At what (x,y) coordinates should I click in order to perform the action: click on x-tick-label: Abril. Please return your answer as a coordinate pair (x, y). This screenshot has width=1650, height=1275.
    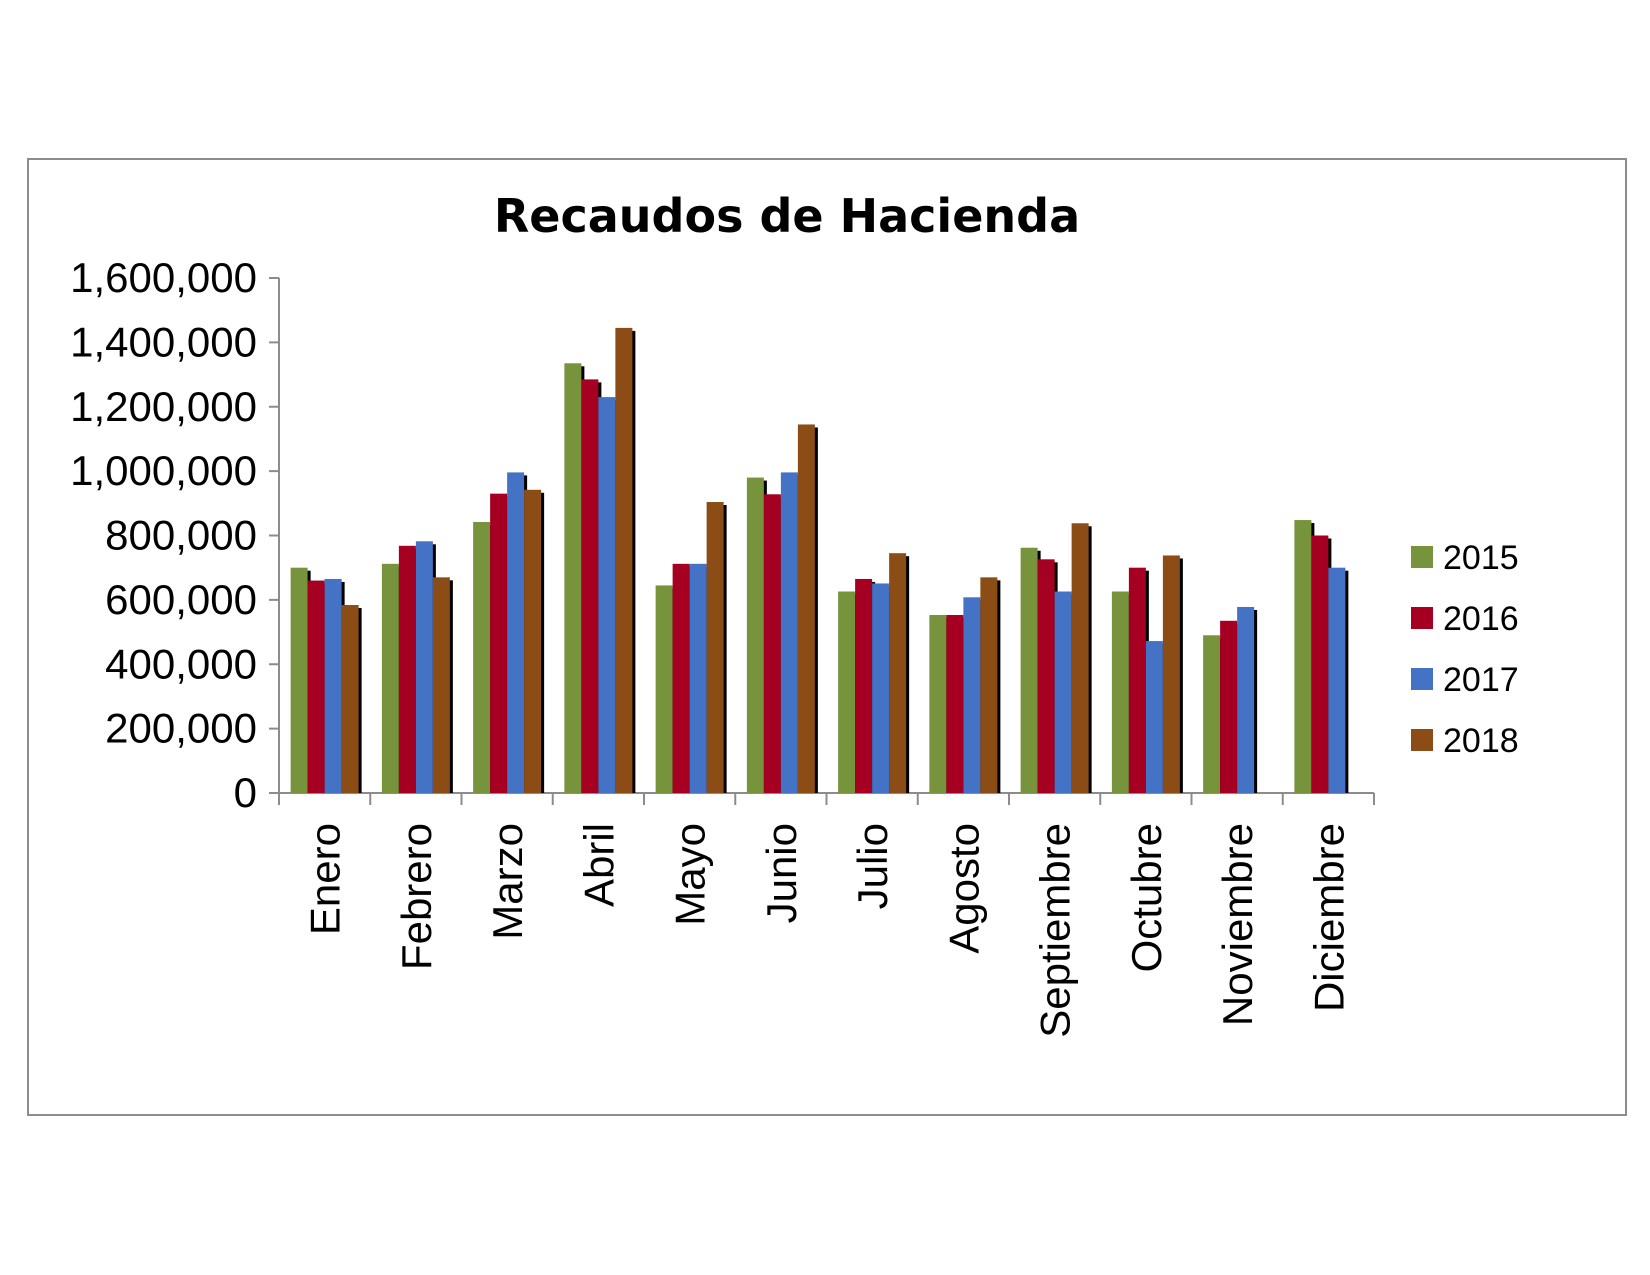
    Looking at the image, I should click on (598, 865).